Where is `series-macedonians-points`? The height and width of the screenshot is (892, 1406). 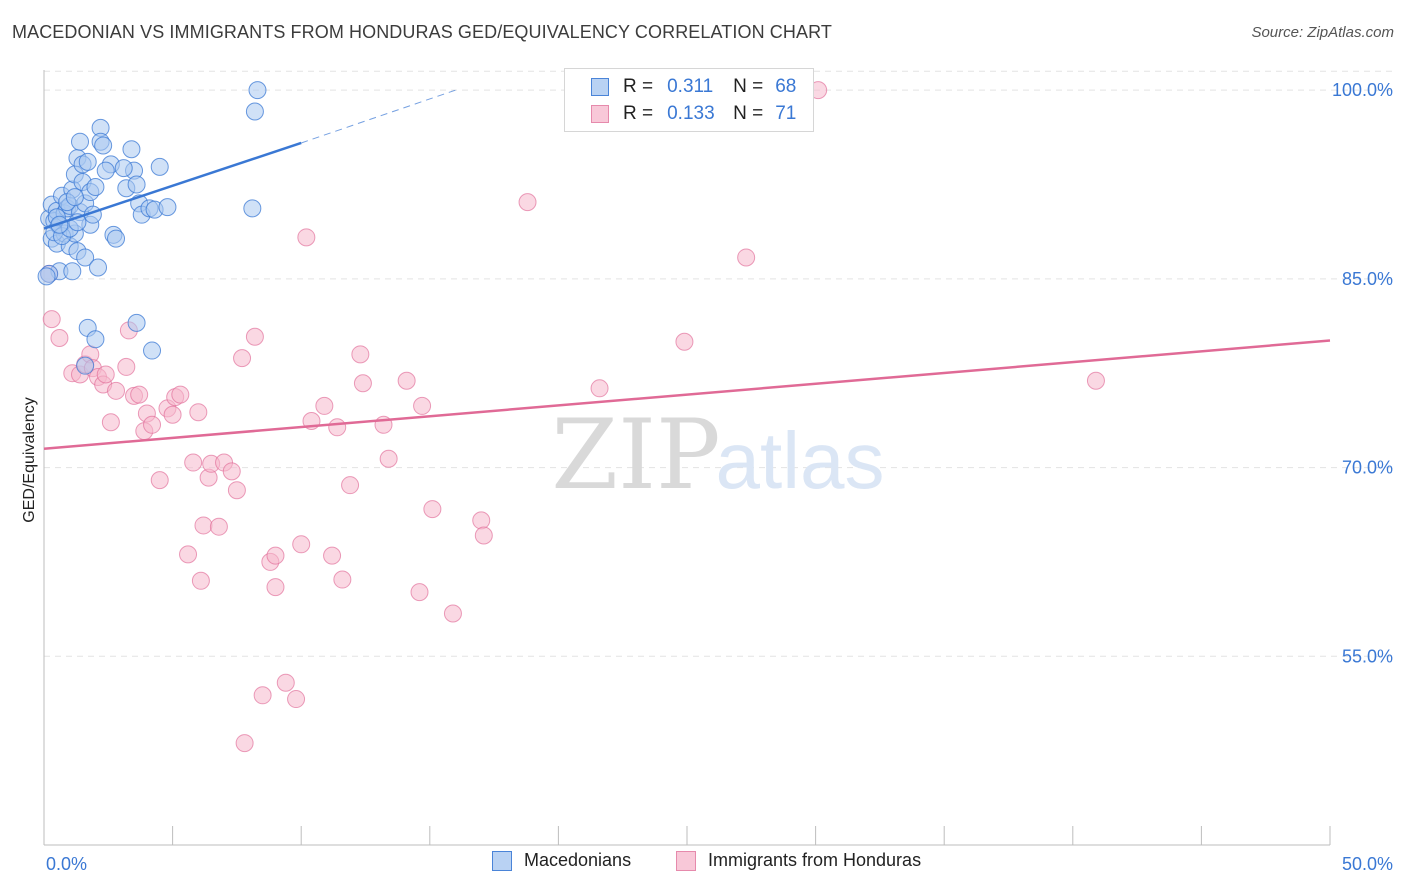
series-macedonians-points is located at coordinates (152, 228).